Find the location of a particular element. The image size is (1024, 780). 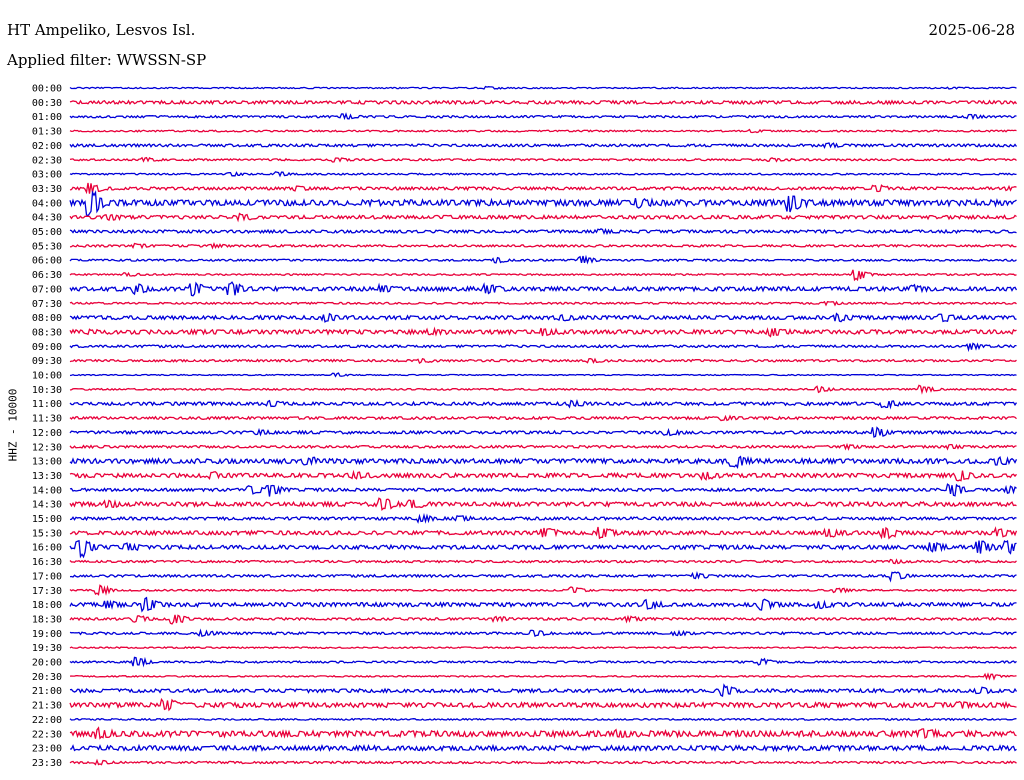

trace-2030 is located at coordinates (543, 676).